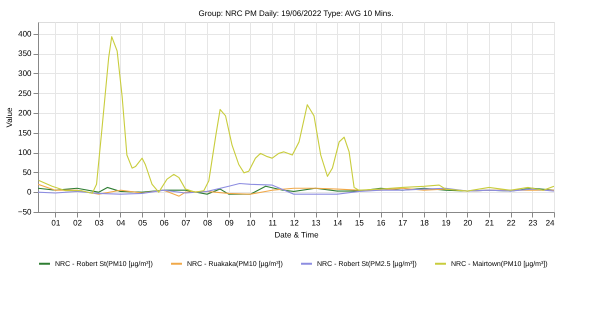 The width and height of the screenshot is (593, 314). Describe the element at coordinates (29, 192) in the screenshot. I see `y-tick-label: 0` at that location.